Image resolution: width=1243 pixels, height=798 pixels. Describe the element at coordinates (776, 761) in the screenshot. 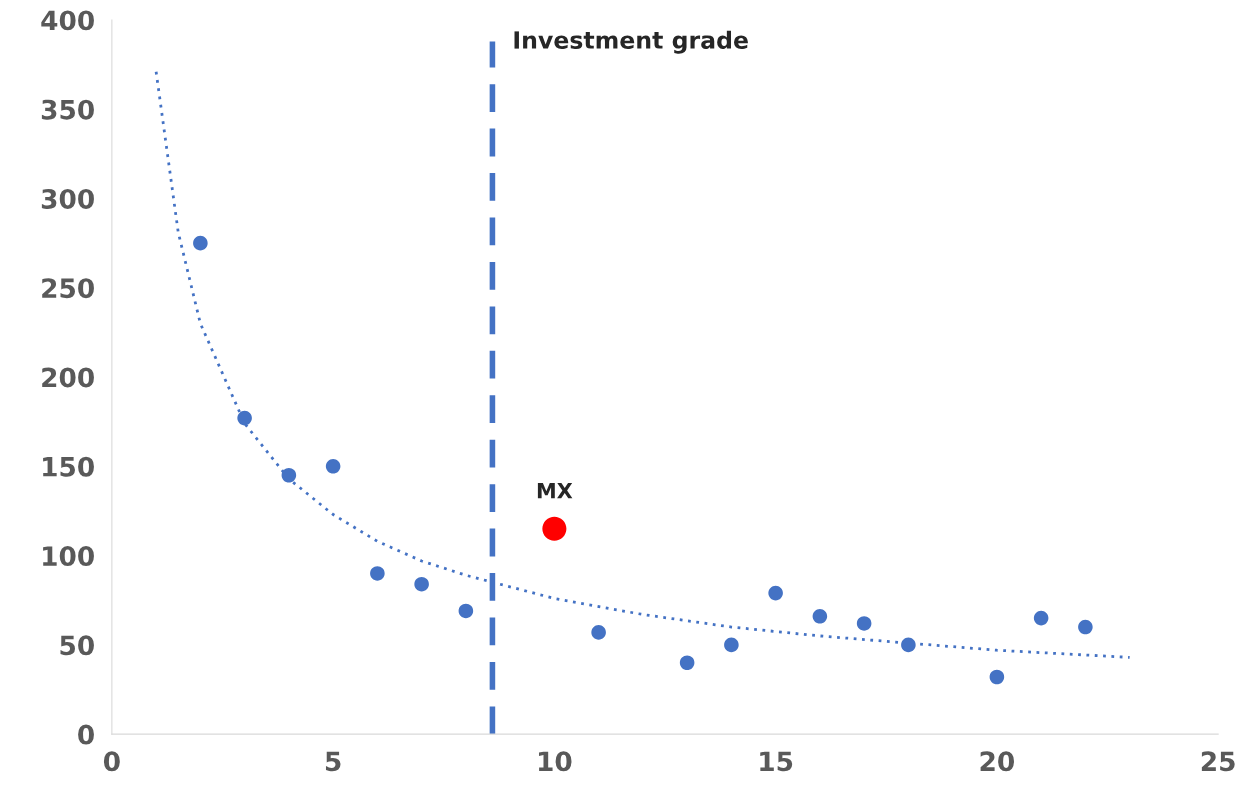

I see `x-tick-label: 15` at that location.